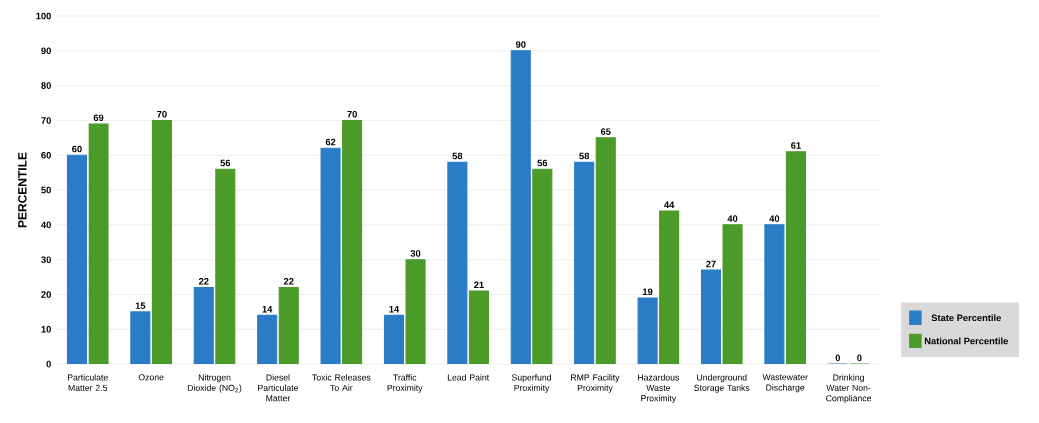 The image size is (1039, 423). Describe the element at coordinates (151, 377) in the screenshot. I see `x-tick-label: Ozone` at that location.